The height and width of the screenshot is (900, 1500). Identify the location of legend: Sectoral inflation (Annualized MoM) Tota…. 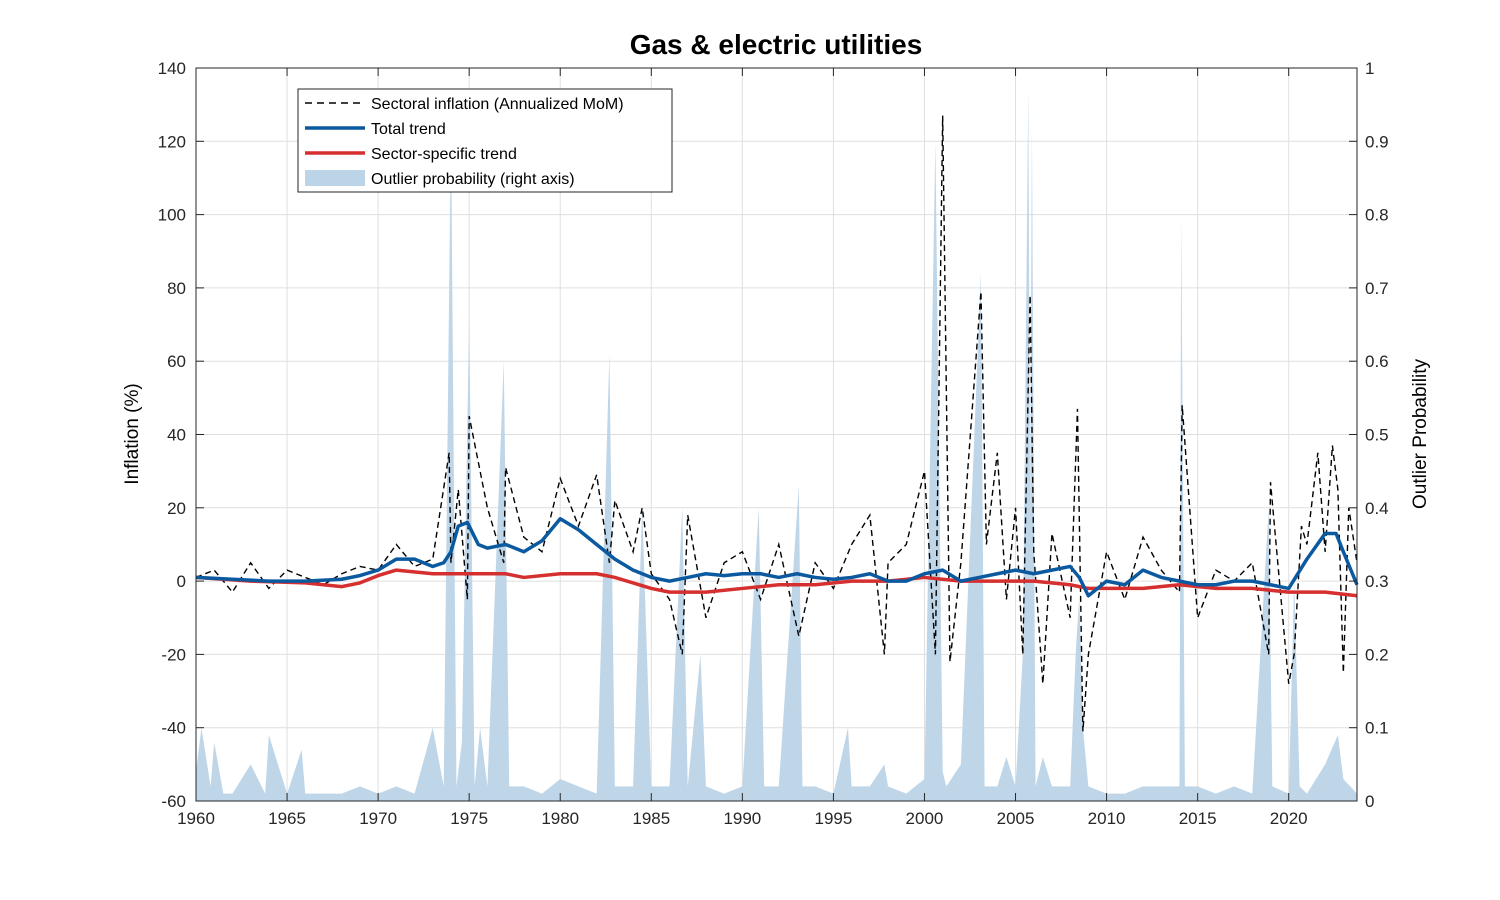
(485, 140).